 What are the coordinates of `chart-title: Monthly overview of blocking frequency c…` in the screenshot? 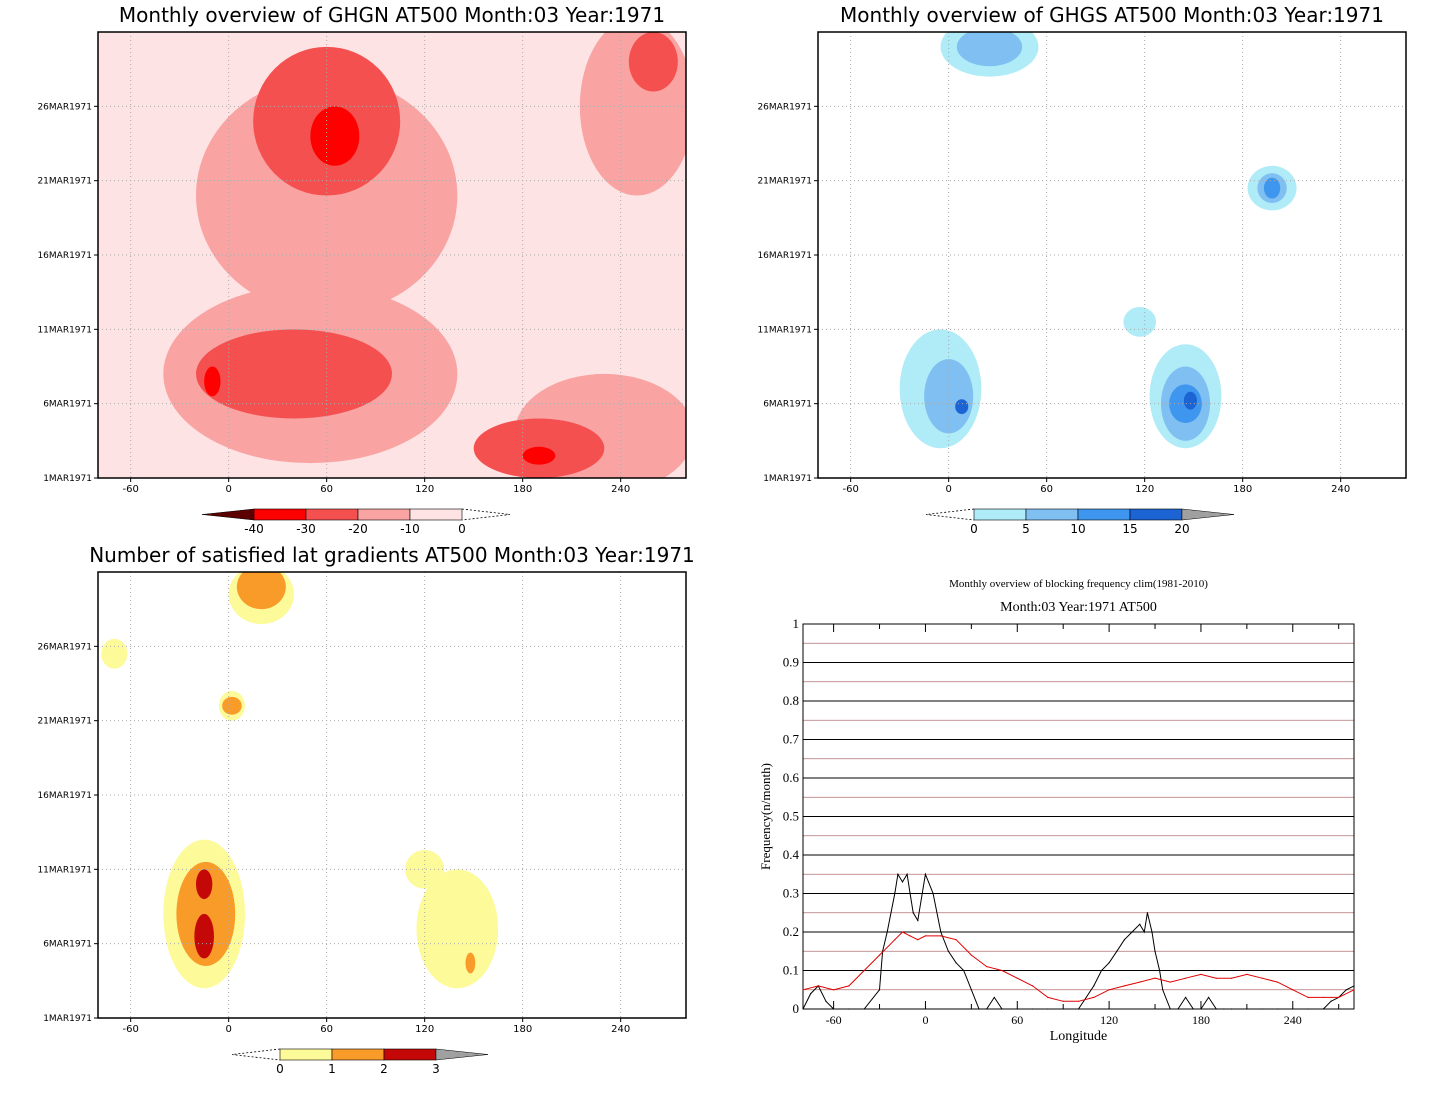 It's located at (1078, 584).